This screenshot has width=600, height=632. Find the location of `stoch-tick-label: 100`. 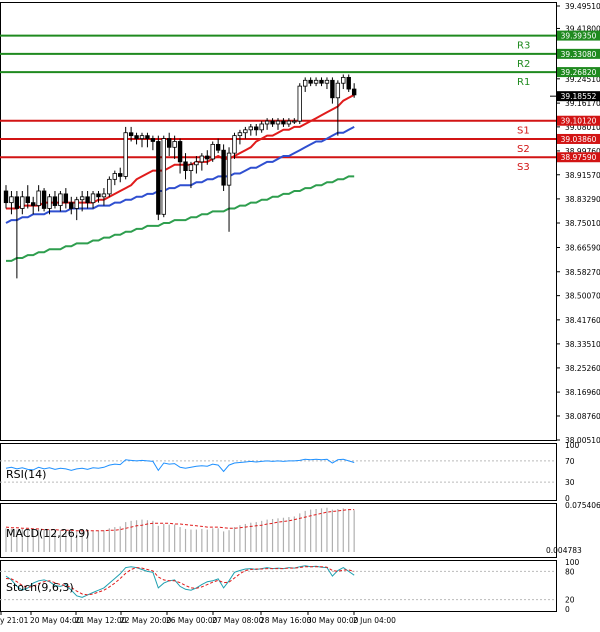

stoch-tick-label: 100 is located at coordinates (572, 562).